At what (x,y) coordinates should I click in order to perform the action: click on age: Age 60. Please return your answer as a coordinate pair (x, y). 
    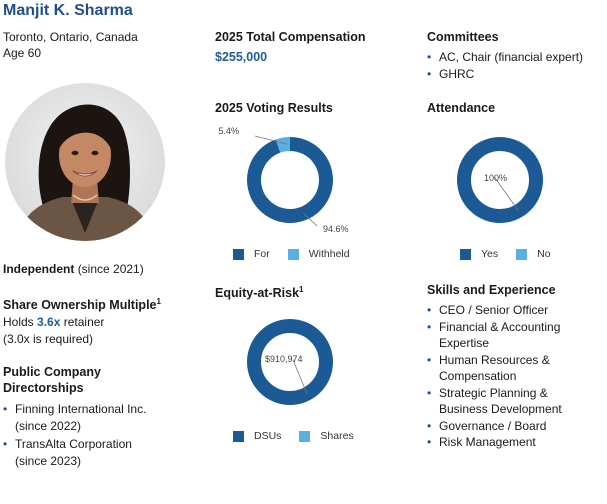
    Looking at the image, I should click on (22, 53).